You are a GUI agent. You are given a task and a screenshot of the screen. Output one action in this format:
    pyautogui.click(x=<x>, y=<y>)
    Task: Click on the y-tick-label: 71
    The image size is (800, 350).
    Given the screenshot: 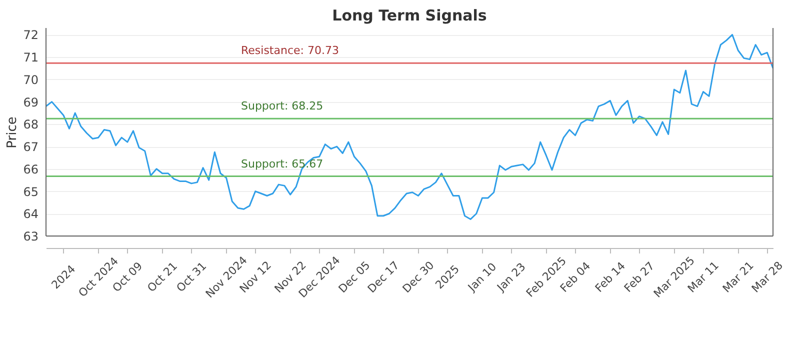 What is the action you would take?
    pyautogui.click(x=30, y=57)
    